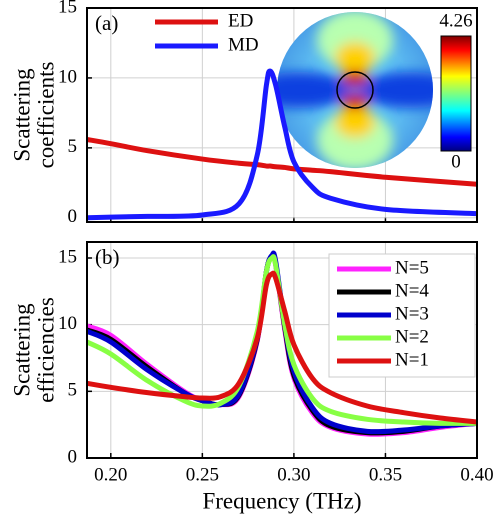 Image resolution: width=500 pixels, height=521 pixels. Describe the element at coordinates (106, 23) in the screenshot. I see `panel-label: (a)` at that location.